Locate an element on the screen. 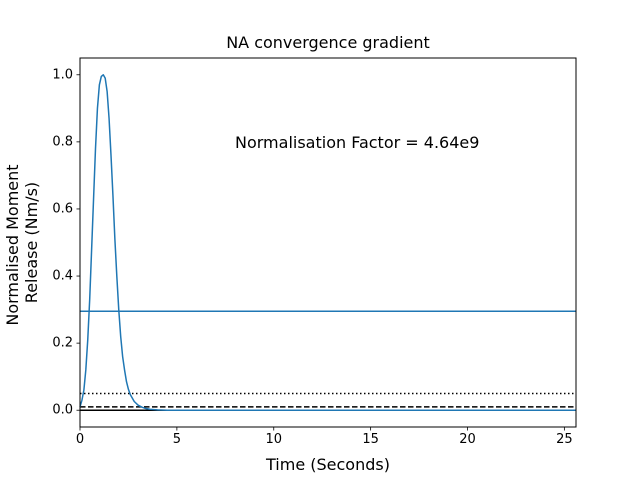  y-tick-label: 0.6 is located at coordinates (62, 208).